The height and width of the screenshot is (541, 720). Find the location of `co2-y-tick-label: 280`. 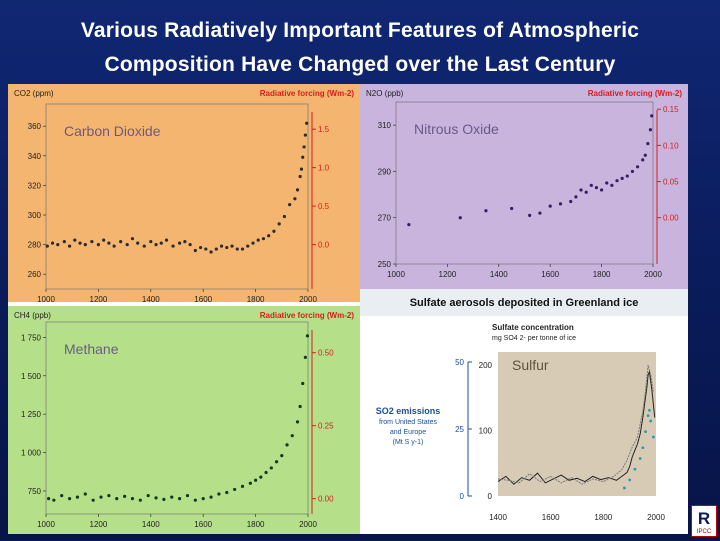

co2-y-tick-label: 280 is located at coordinates (35, 245).